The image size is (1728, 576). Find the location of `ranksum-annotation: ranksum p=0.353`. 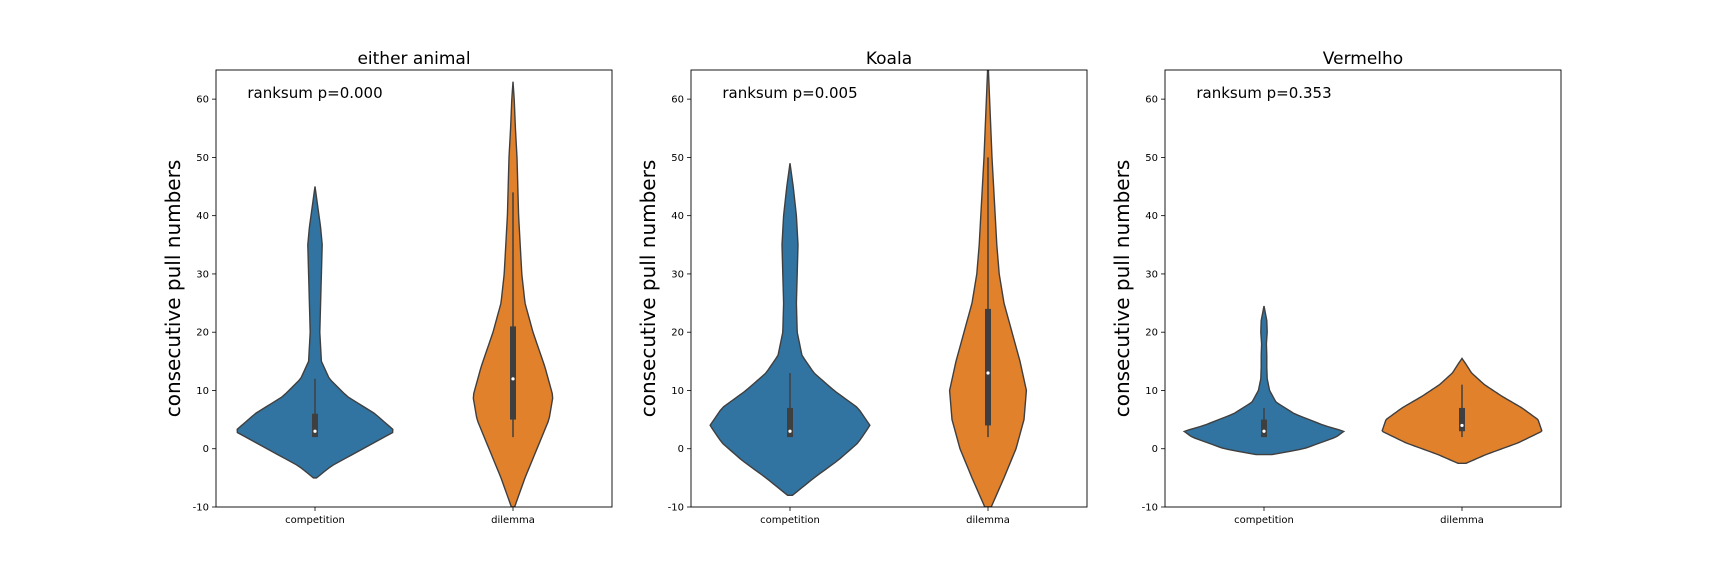

ranksum-annotation: ranksum p=0.353 is located at coordinates (1263, 93).